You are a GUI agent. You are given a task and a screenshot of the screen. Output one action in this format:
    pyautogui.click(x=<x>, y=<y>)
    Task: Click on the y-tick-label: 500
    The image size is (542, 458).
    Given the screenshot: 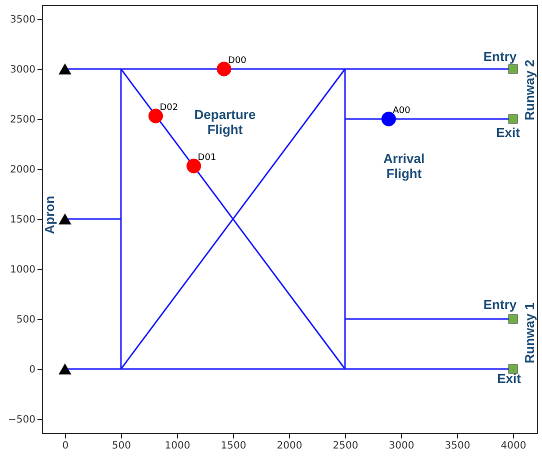 What is the action you would take?
    pyautogui.click(x=26, y=320)
    